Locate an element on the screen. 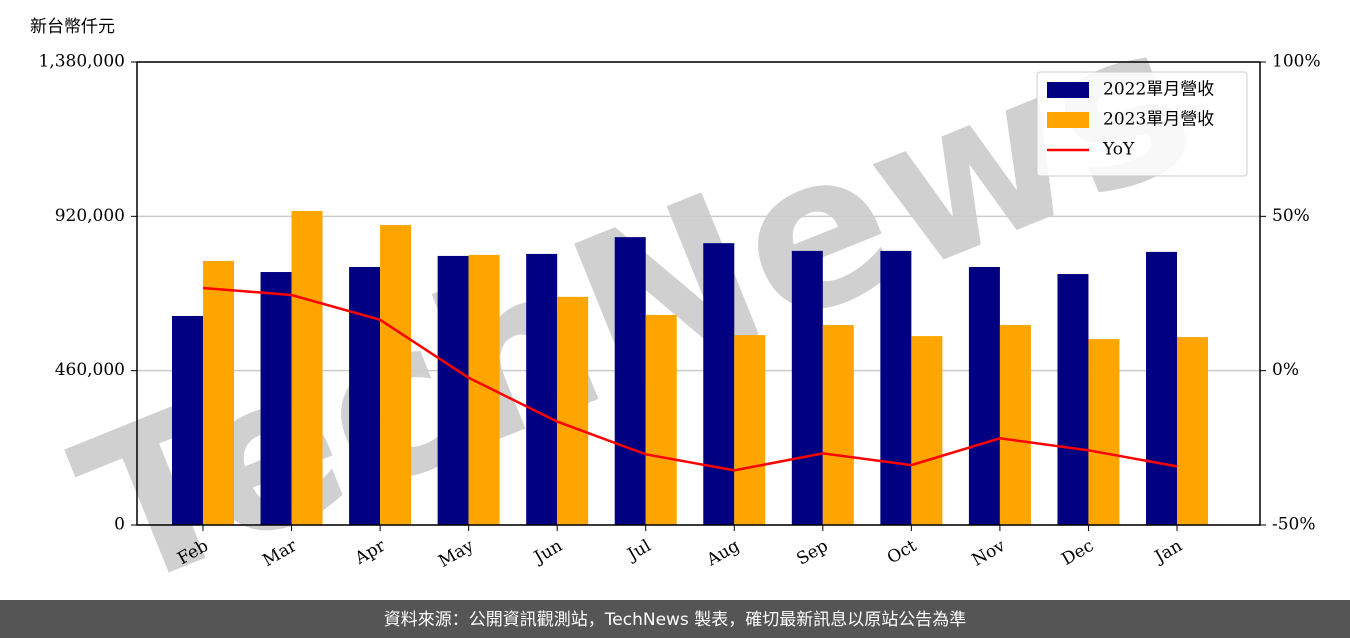  legend-box is located at coordinates (1142, 124).